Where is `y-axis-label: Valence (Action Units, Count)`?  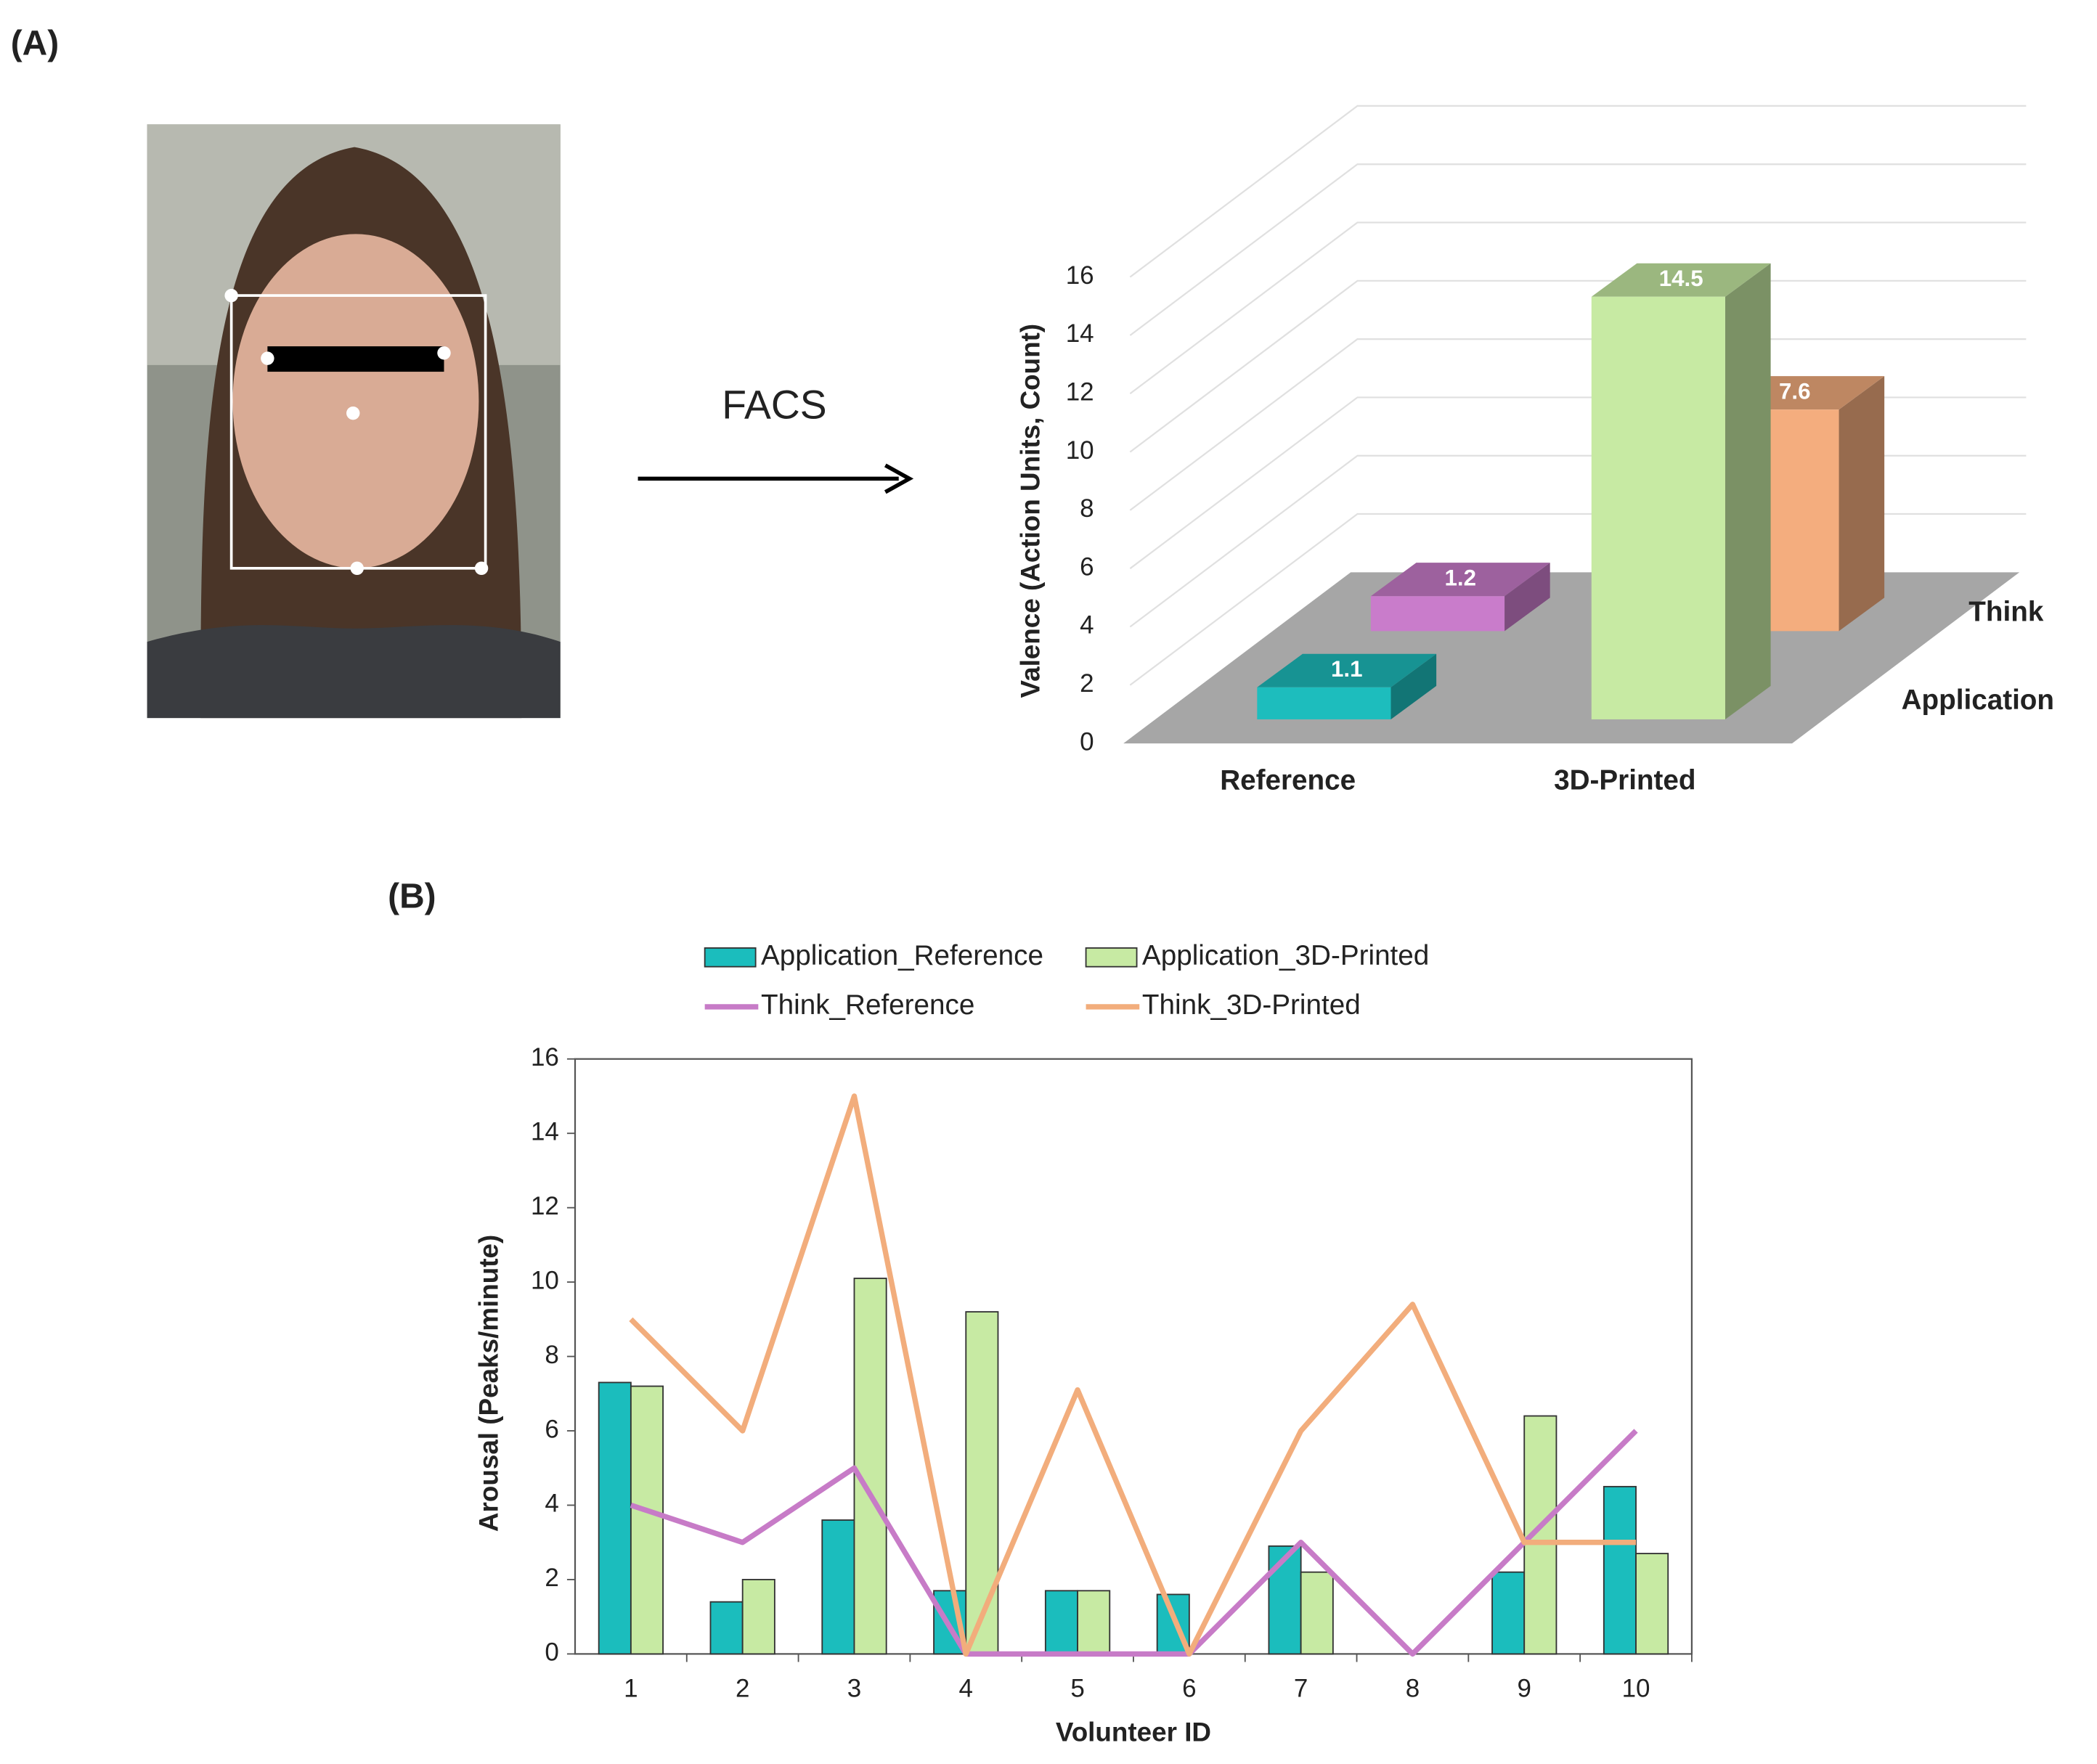 y-axis-label: Valence (Action Units, Count) is located at coordinates (1031, 511).